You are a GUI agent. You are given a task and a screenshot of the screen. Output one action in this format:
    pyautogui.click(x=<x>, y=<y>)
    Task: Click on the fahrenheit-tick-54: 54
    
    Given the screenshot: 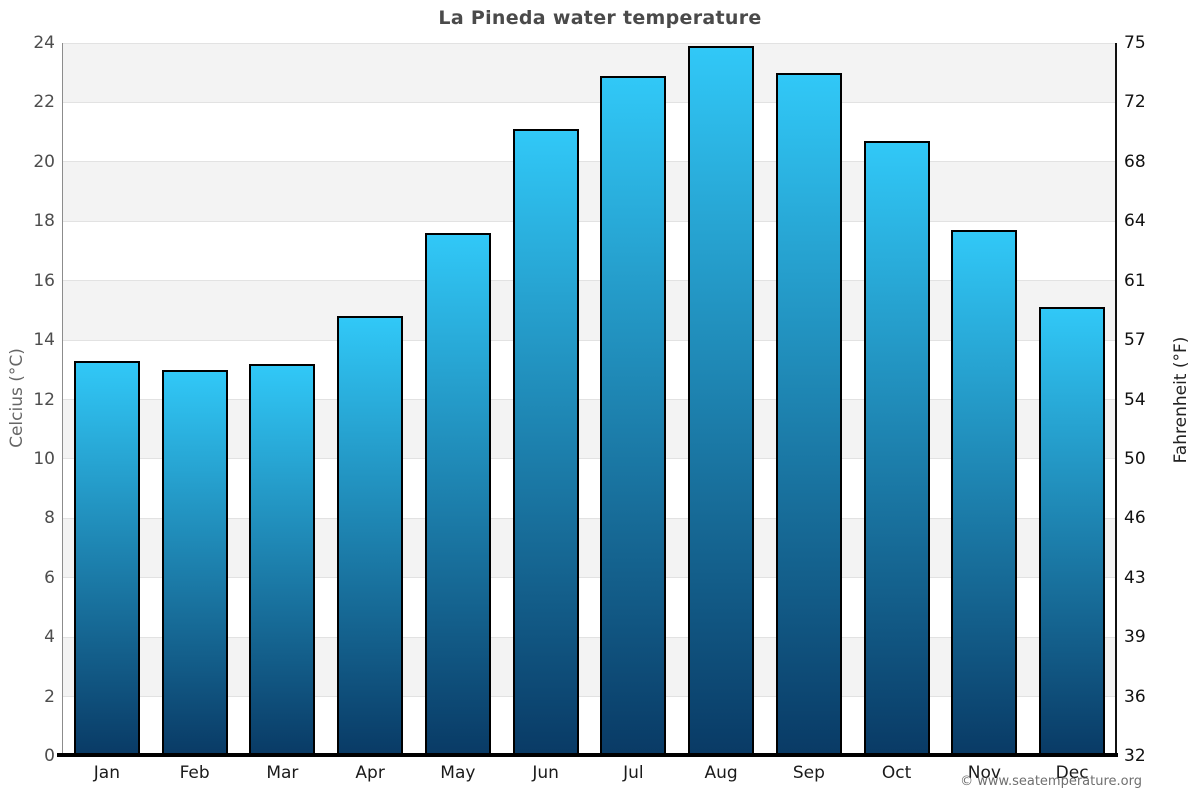 What is the action you would take?
    pyautogui.click(x=1135, y=399)
    